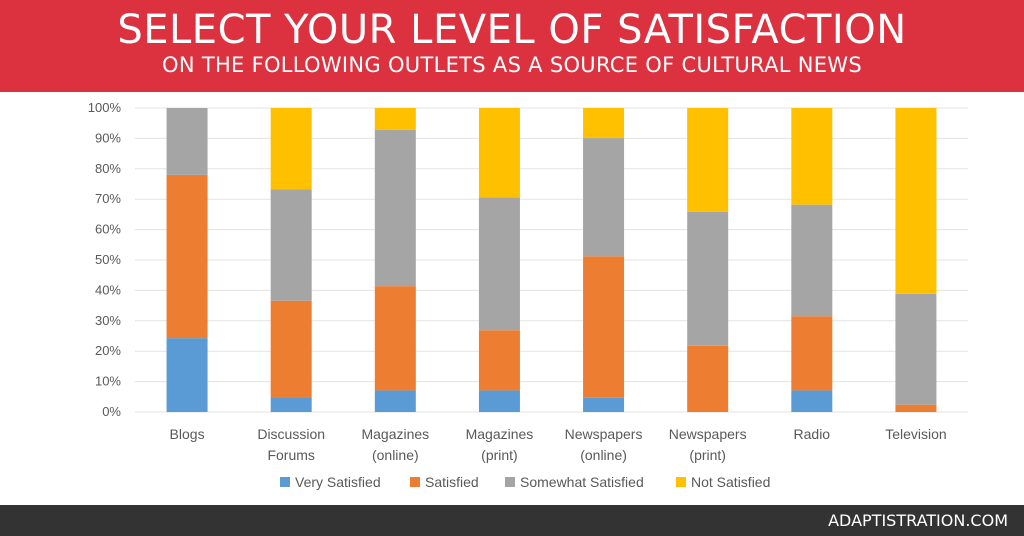 This screenshot has width=1024, height=536. I want to click on y-tick-label: 40%, so click(108, 289).